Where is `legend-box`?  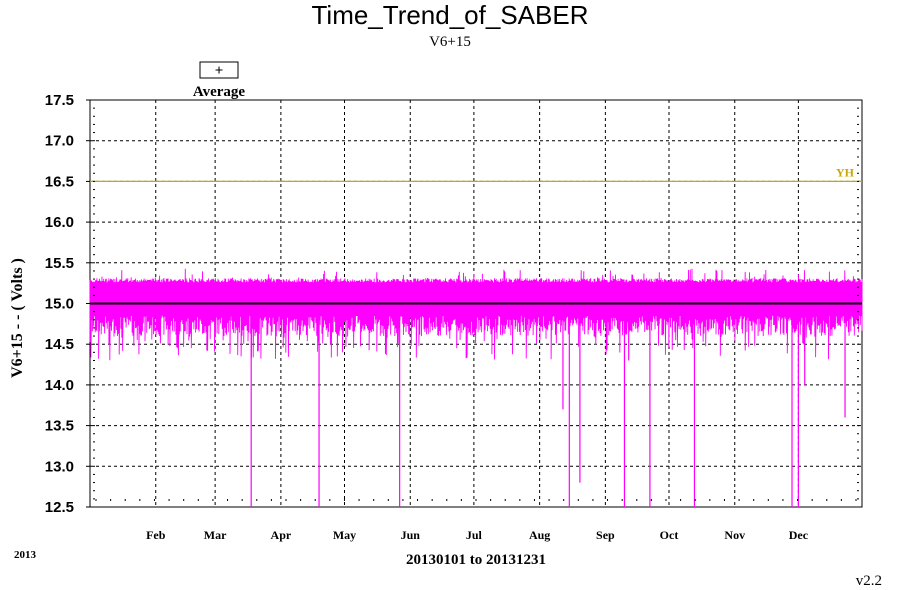
legend-box is located at coordinates (219, 70).